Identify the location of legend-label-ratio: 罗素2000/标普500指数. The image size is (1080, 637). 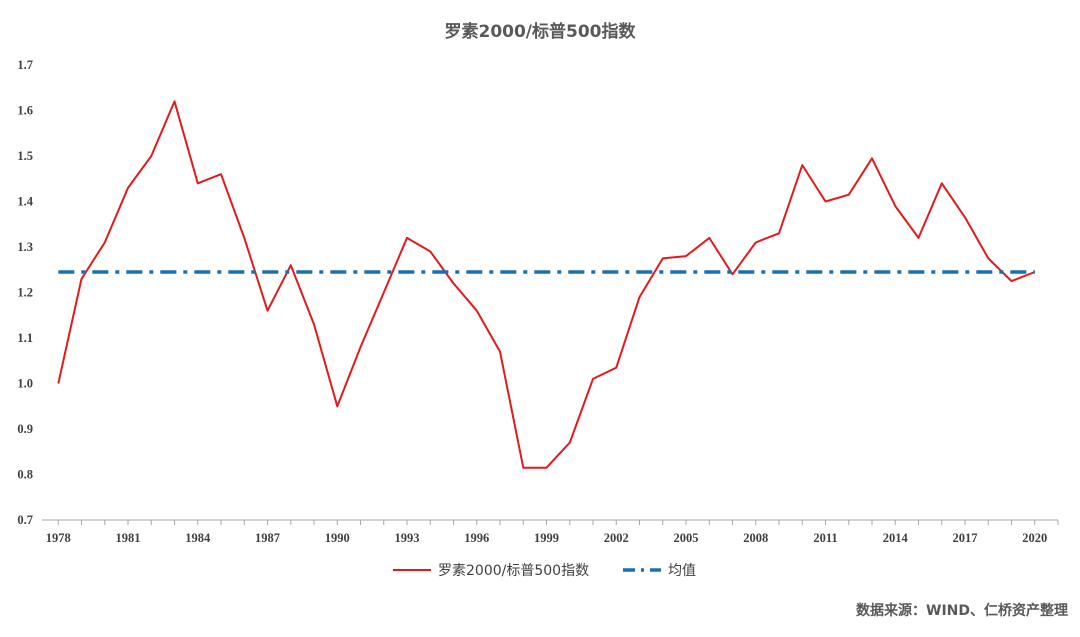
(513, 571).